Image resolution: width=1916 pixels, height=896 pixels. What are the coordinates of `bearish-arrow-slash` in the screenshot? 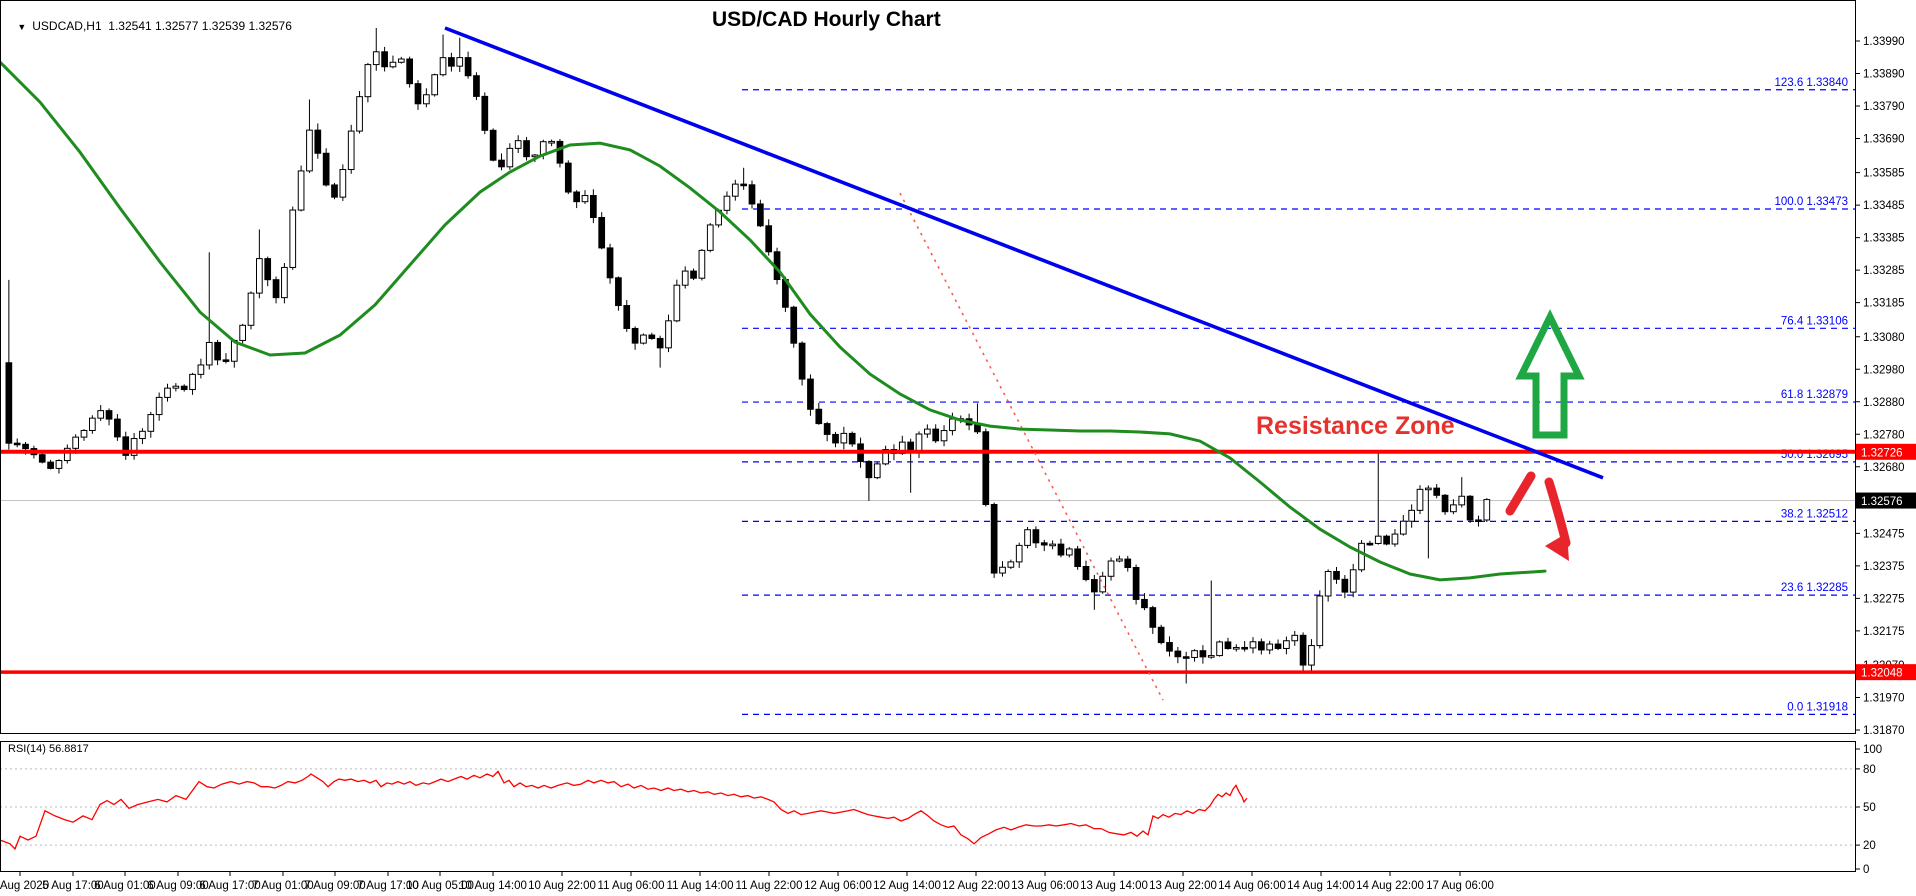 It's located at (1520, 493).